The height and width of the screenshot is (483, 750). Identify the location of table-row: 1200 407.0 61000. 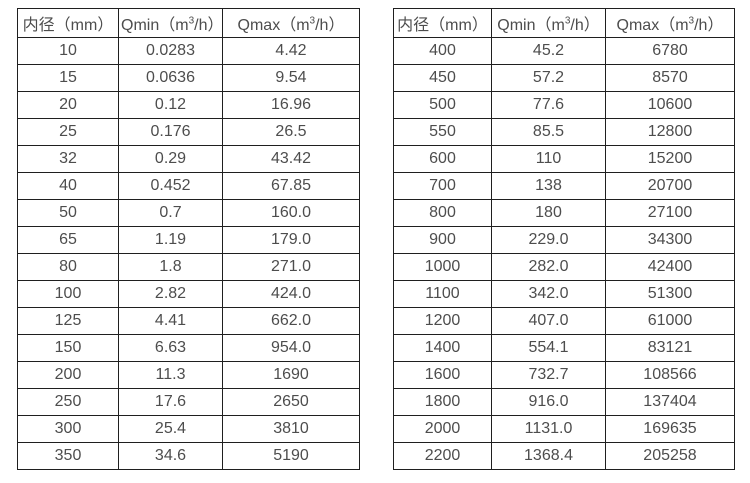
(564, 321).